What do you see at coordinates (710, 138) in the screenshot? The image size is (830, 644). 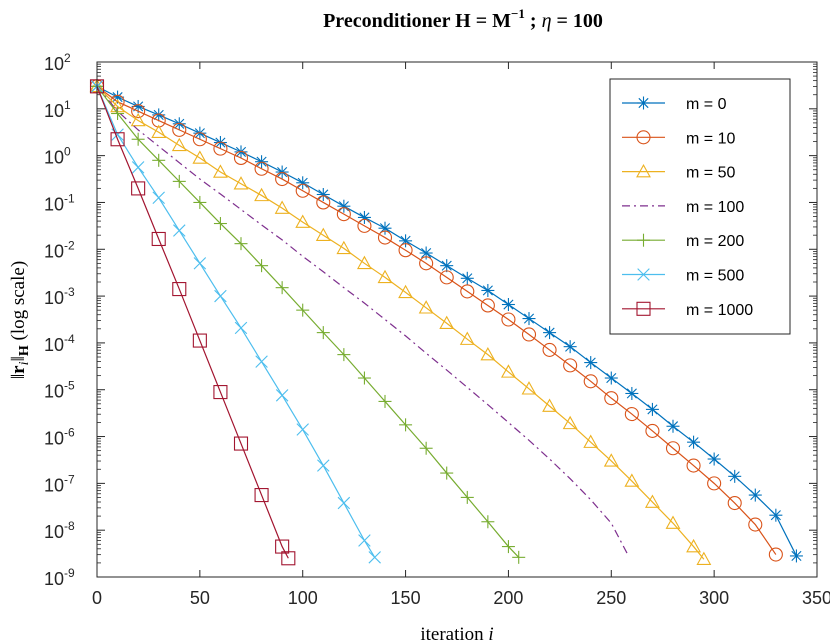 I see `legend-label: m = 10` at bounding box center [710, 138].